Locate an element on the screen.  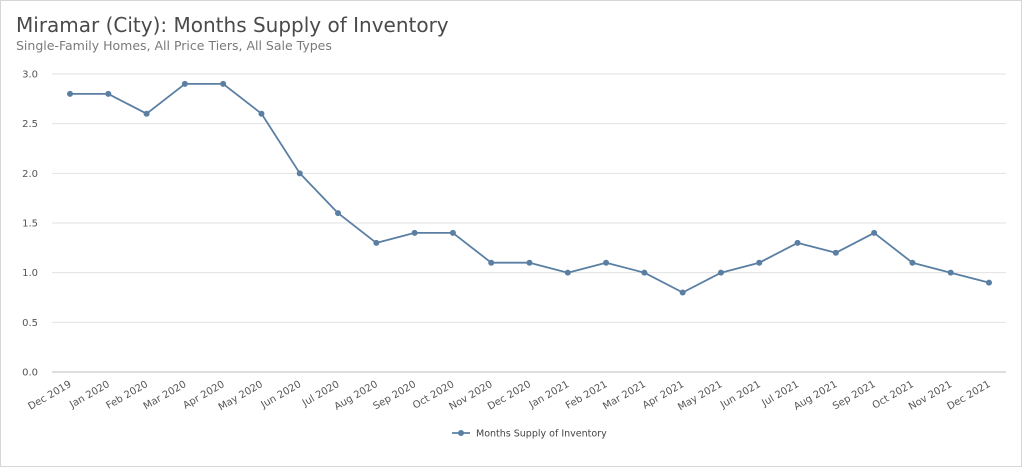
x-tick-label: Dec 2019 is located at coordinates (49, 396).